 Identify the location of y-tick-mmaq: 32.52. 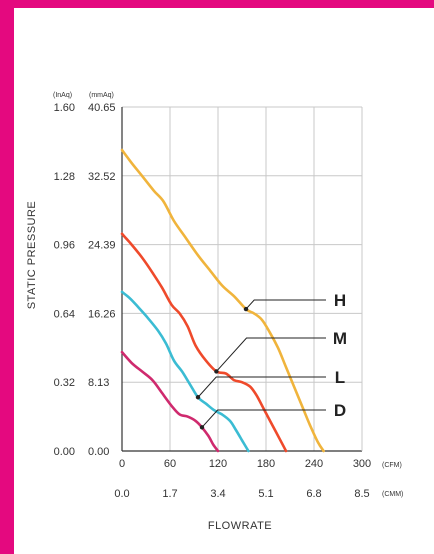
(102, 177).